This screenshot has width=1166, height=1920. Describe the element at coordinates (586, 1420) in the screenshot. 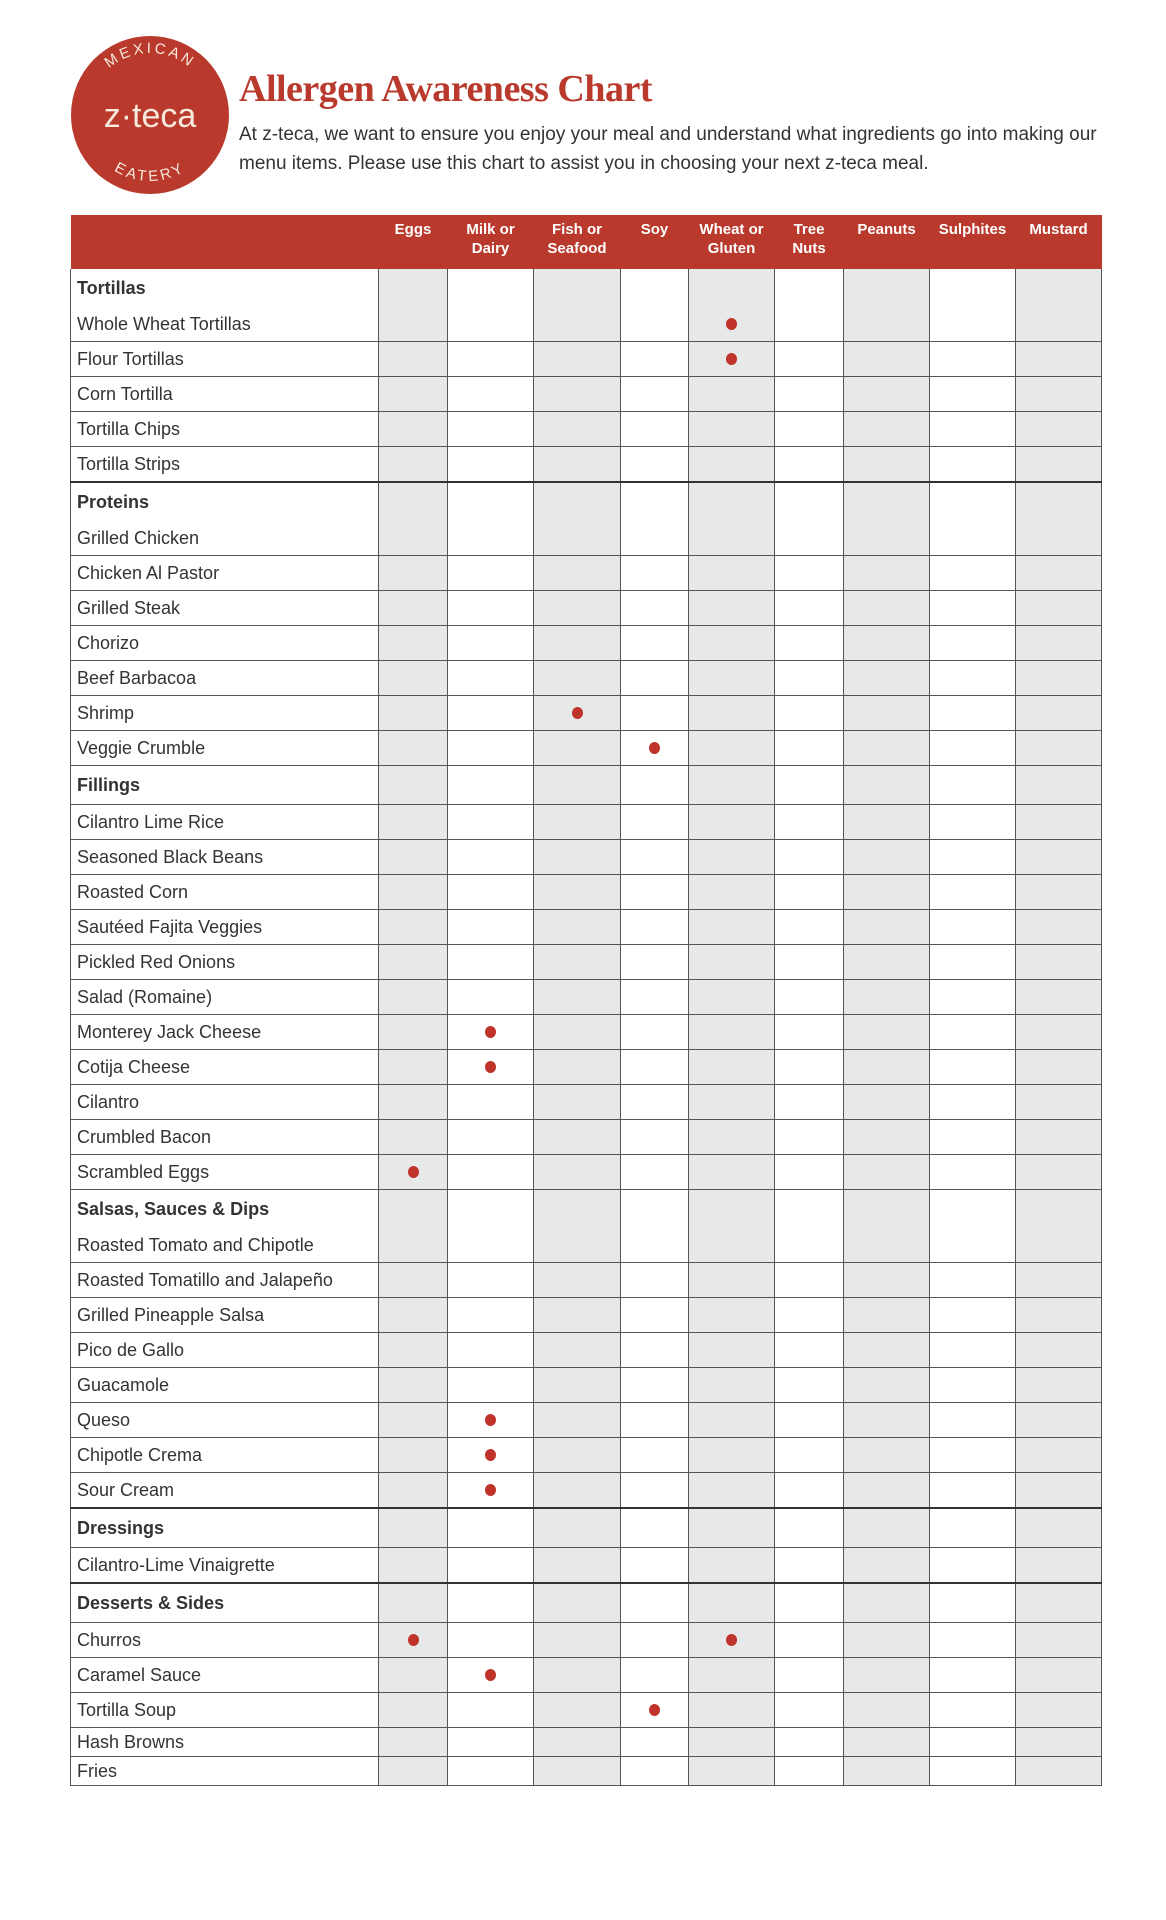

I see `table-row: Queso` at that location.